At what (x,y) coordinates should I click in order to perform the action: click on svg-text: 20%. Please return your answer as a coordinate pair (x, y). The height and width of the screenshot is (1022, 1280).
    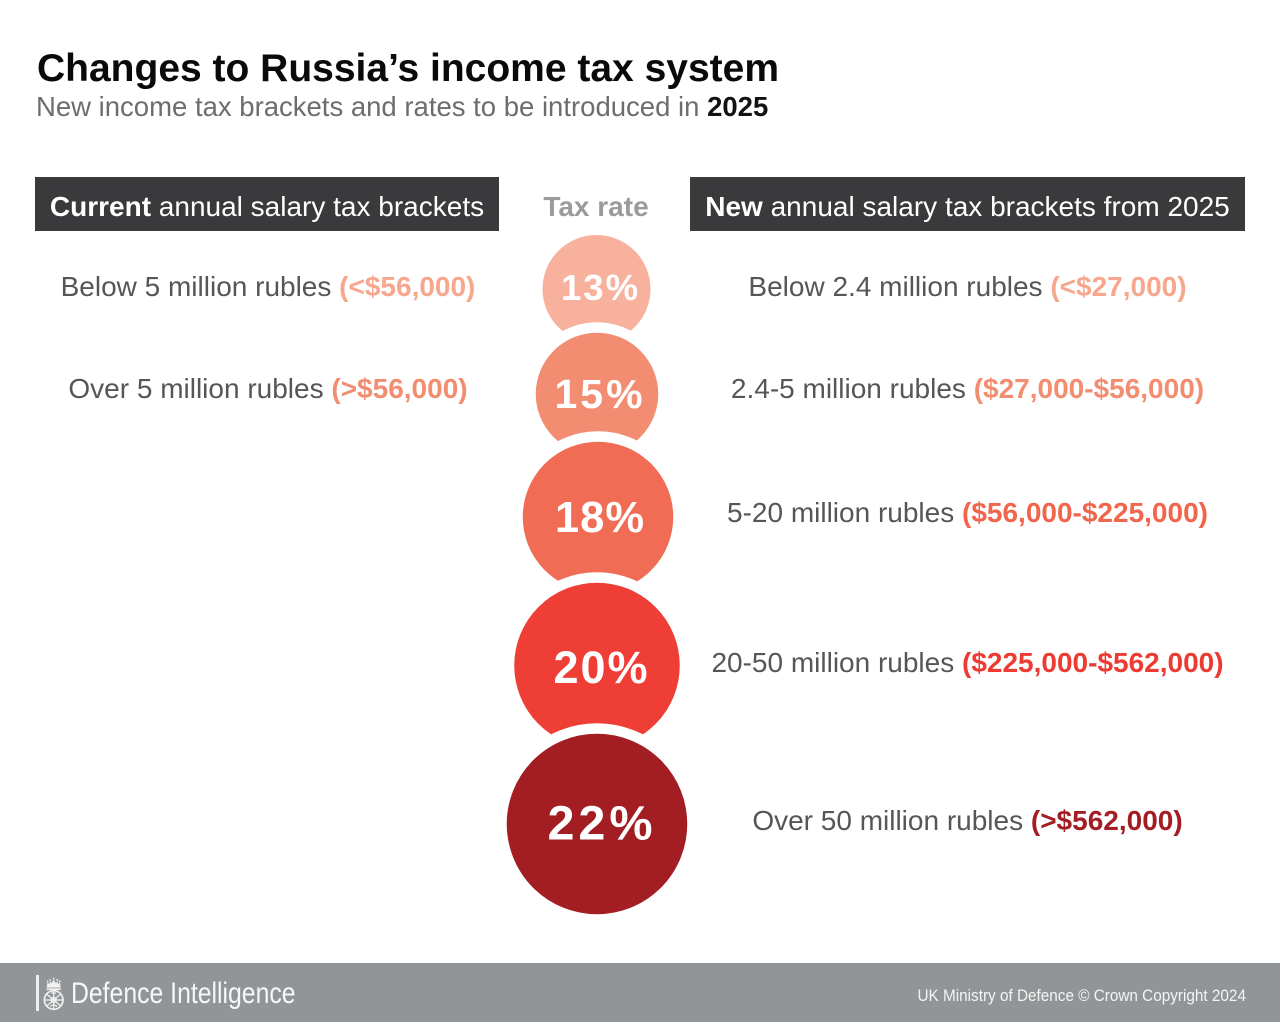
    Looking at the image, I should click on (601, 667).